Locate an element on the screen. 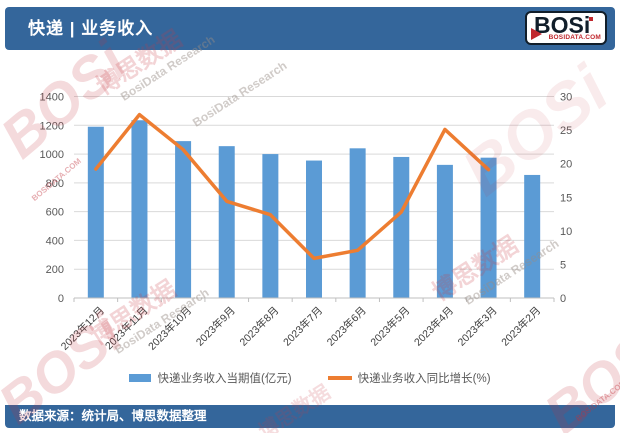 Image resolution: width=620 pixels, height=433 pixels. x-axis-category-label: 2023年2月 is located at coordinates (521, 326).